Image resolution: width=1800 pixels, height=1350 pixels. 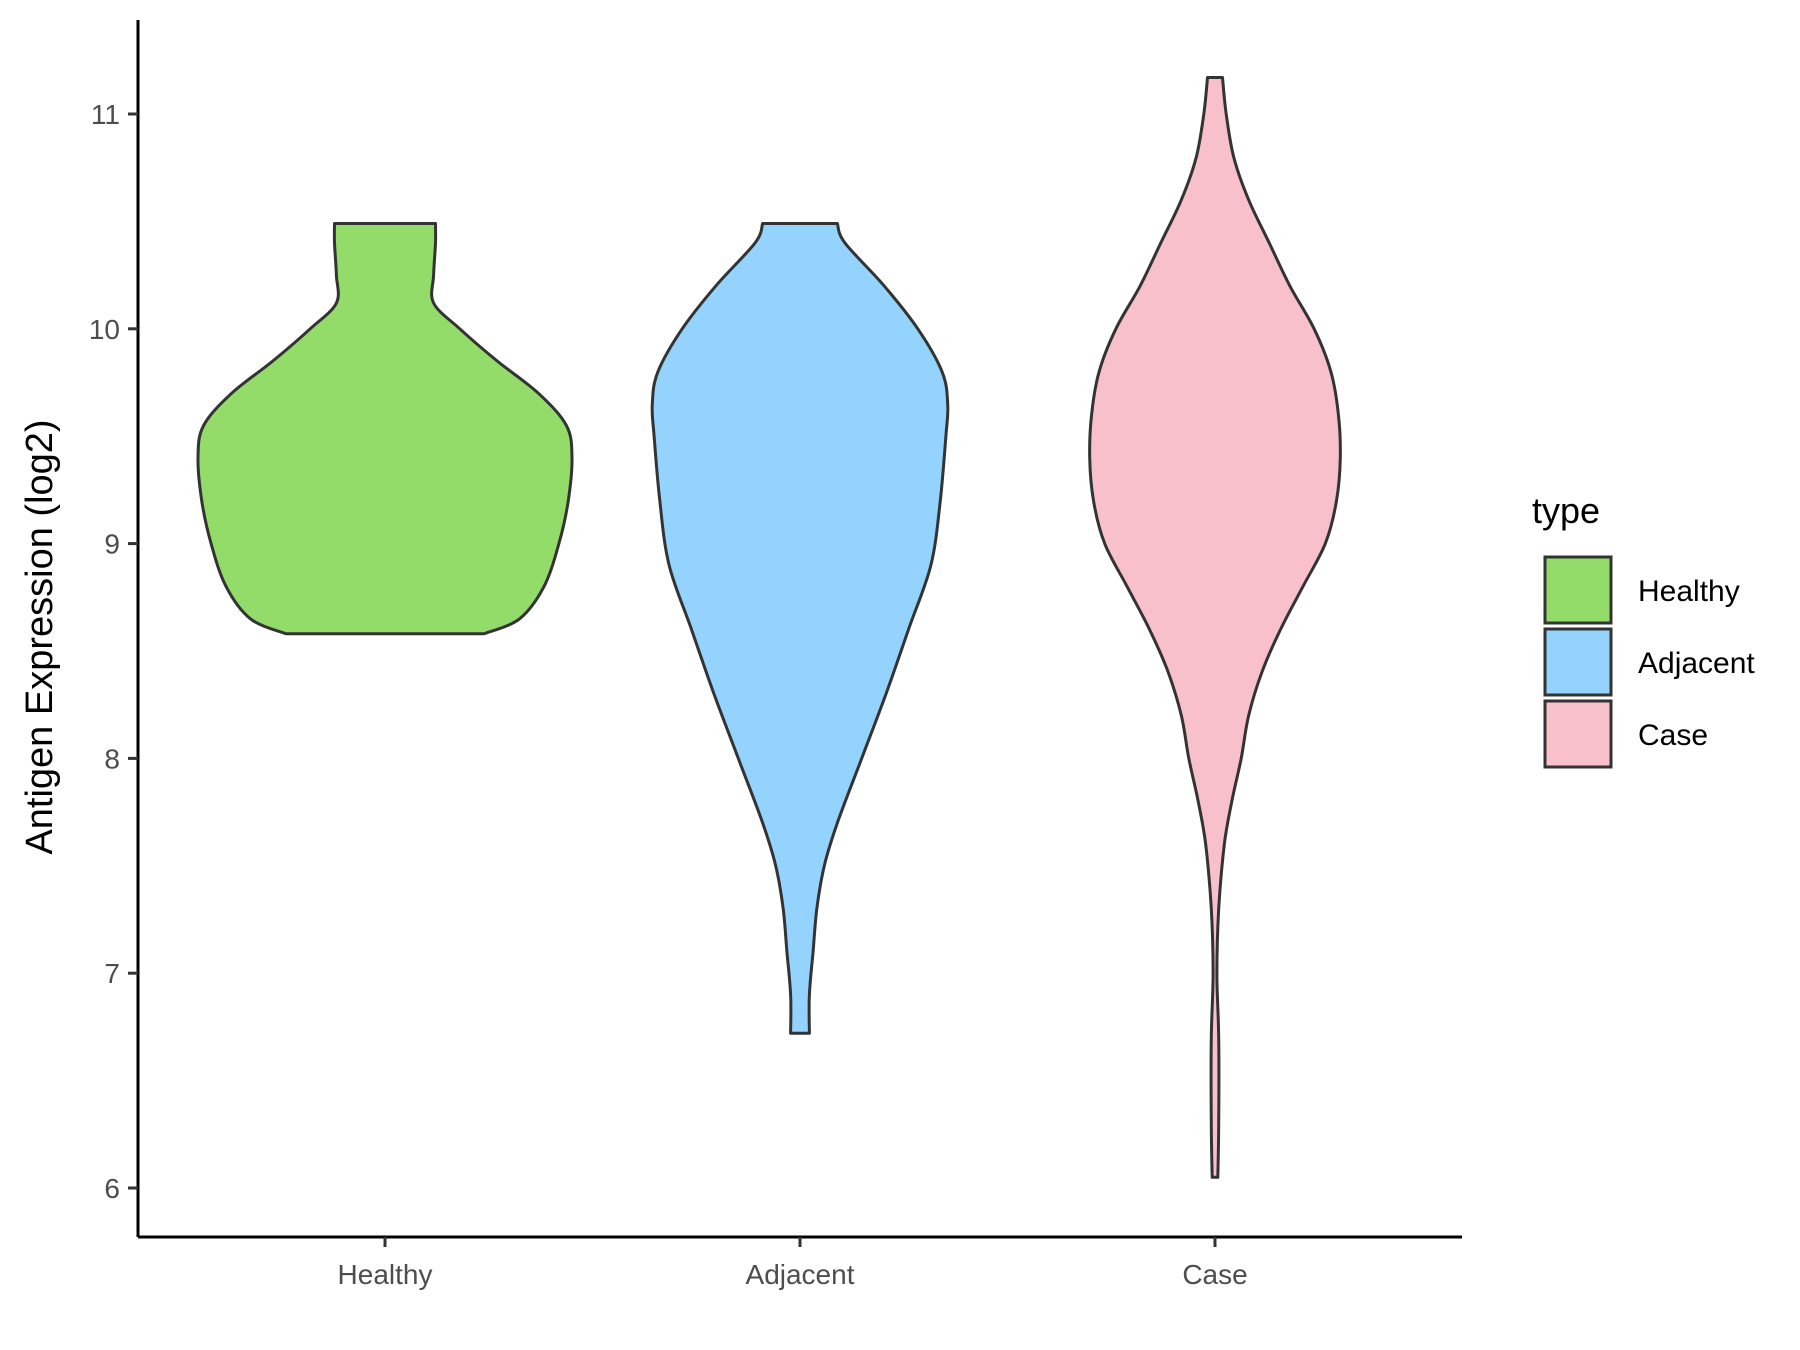 I want to click on x-axis: Healthy Adjacent Case, so click(x=800, y=1262).